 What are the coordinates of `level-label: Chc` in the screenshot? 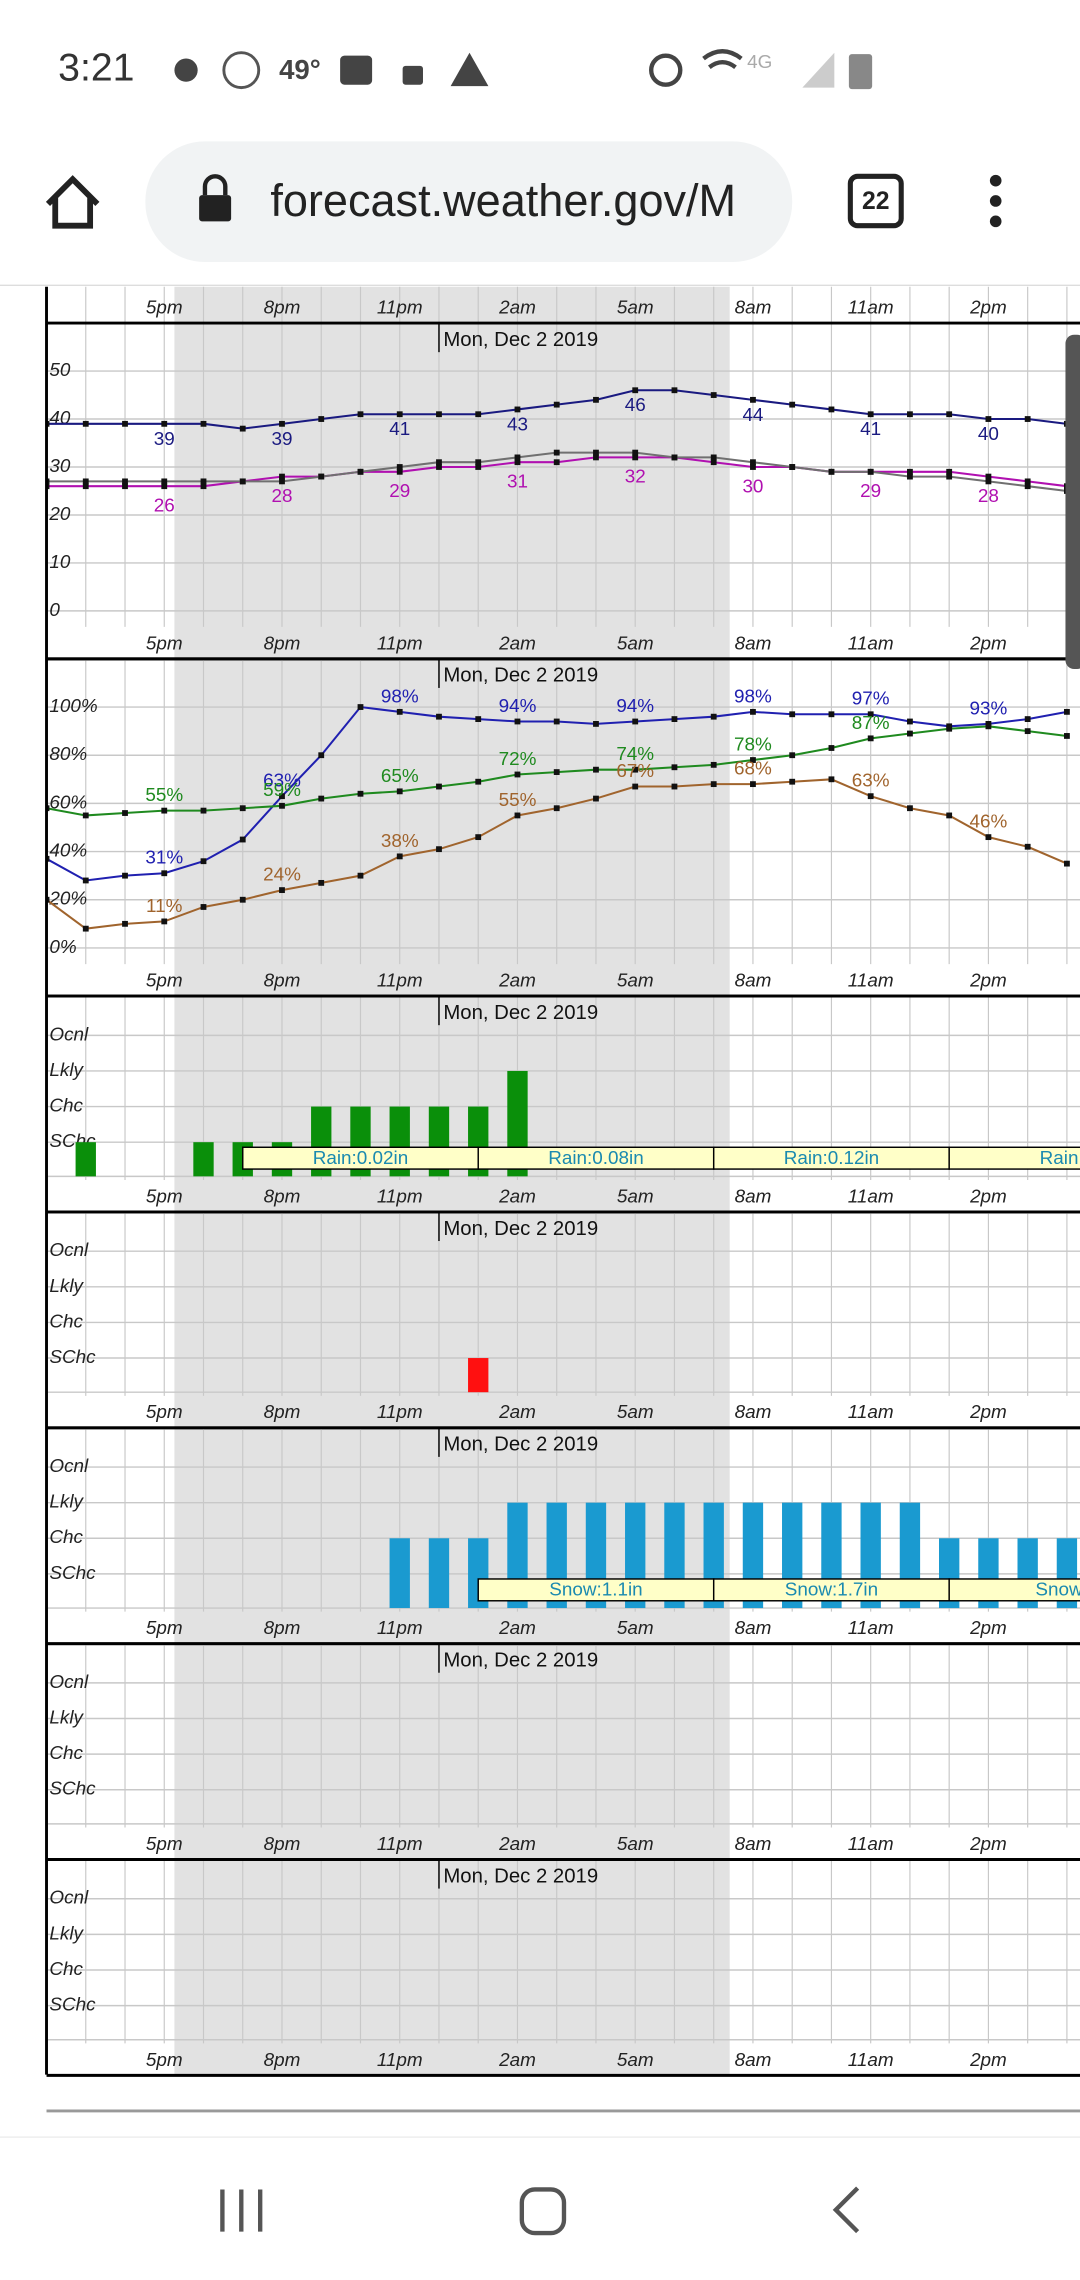 It's located at (66, 1753).